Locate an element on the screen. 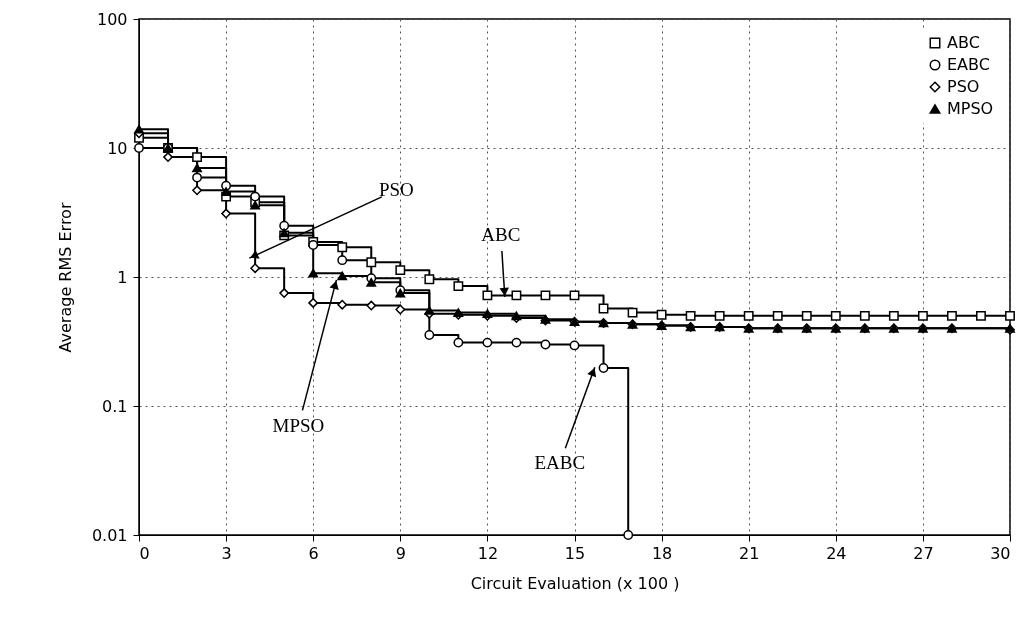 The image size is (1030, 618). annotation: MPSO is located at coordinates (298, 425).